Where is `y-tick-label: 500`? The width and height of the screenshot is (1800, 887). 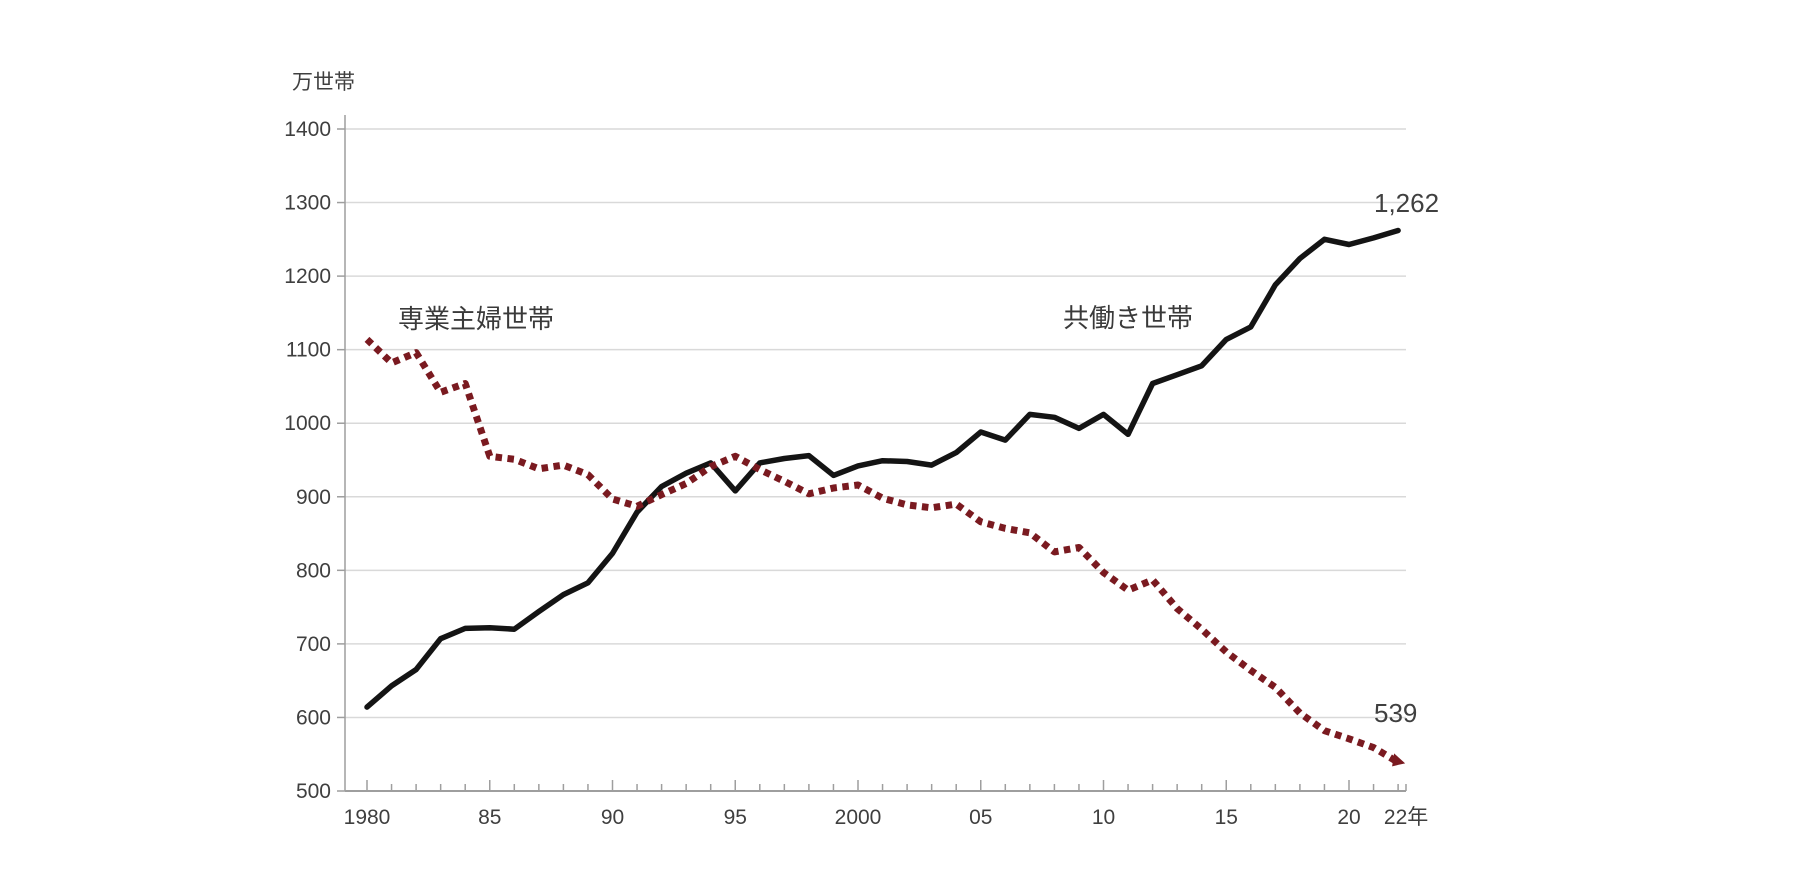
y-tick-label: 500 is located at coordinates (313, 791).